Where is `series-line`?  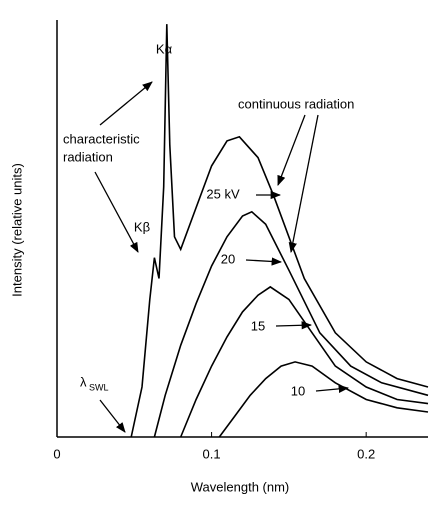
series-line is located at coordinates (323, 399).